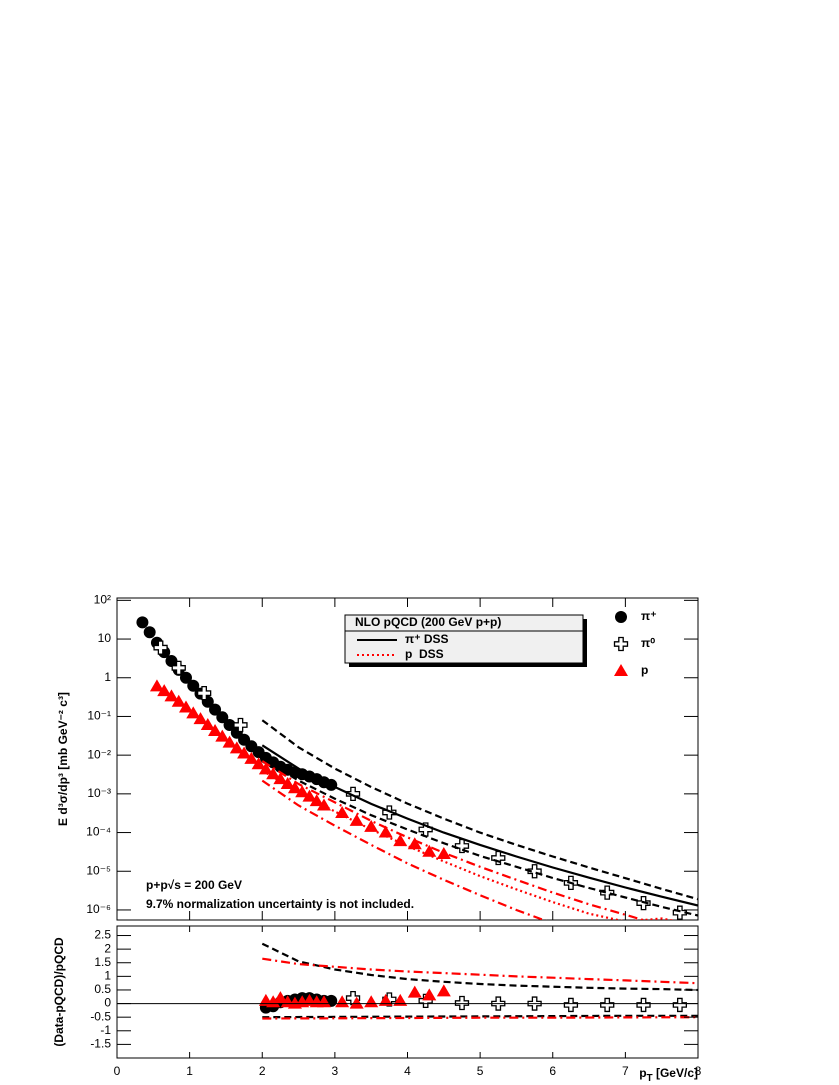  Describe the element at coordinates (625, 1071) in the screenshot. I see `x-tick-label: 7` at that location.